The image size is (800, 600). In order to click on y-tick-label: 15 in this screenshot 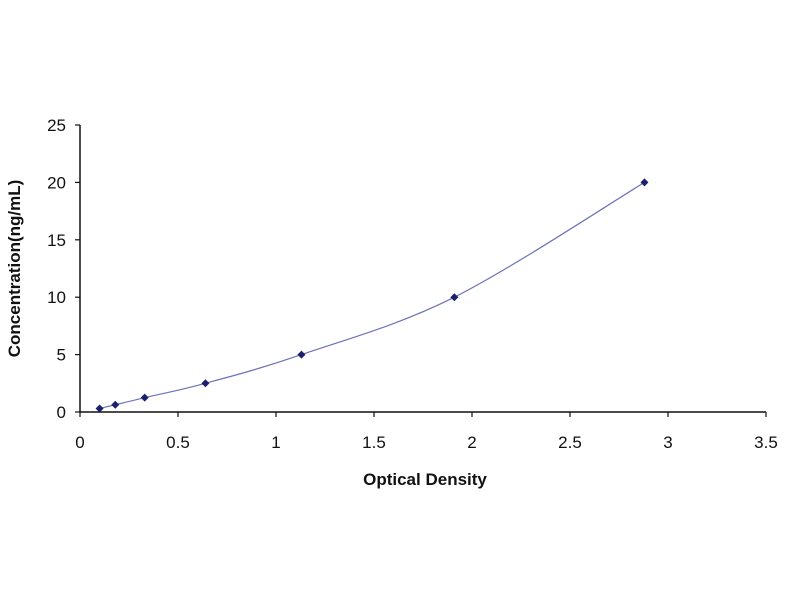, I will do `click(56, 240)`.